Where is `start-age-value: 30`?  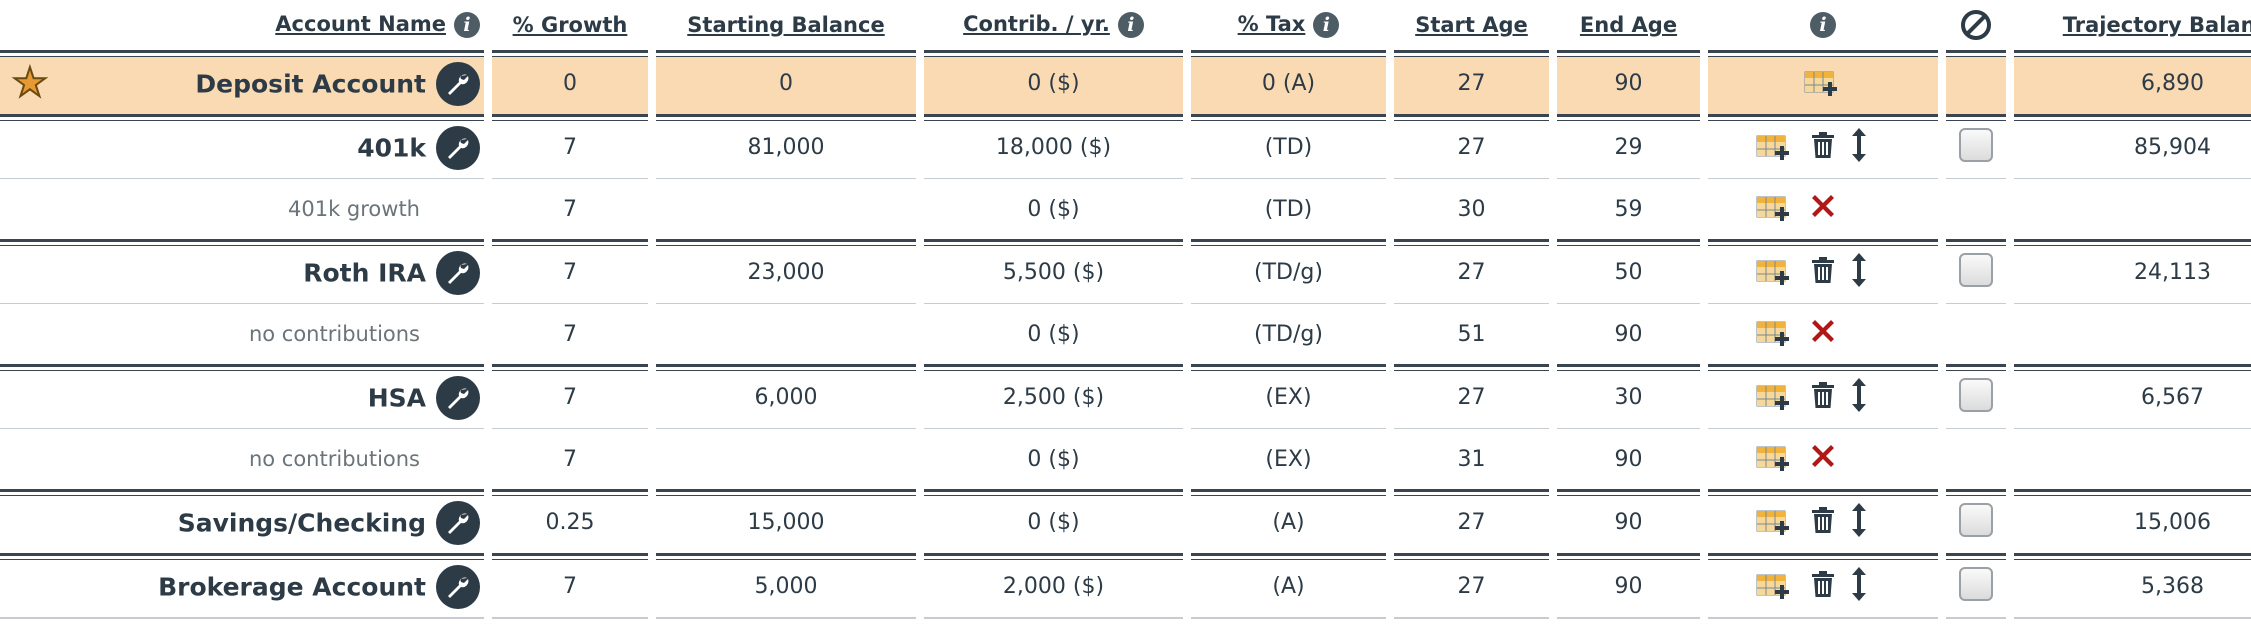 start-age-value: 30 is located at coordinates (1471, 208).